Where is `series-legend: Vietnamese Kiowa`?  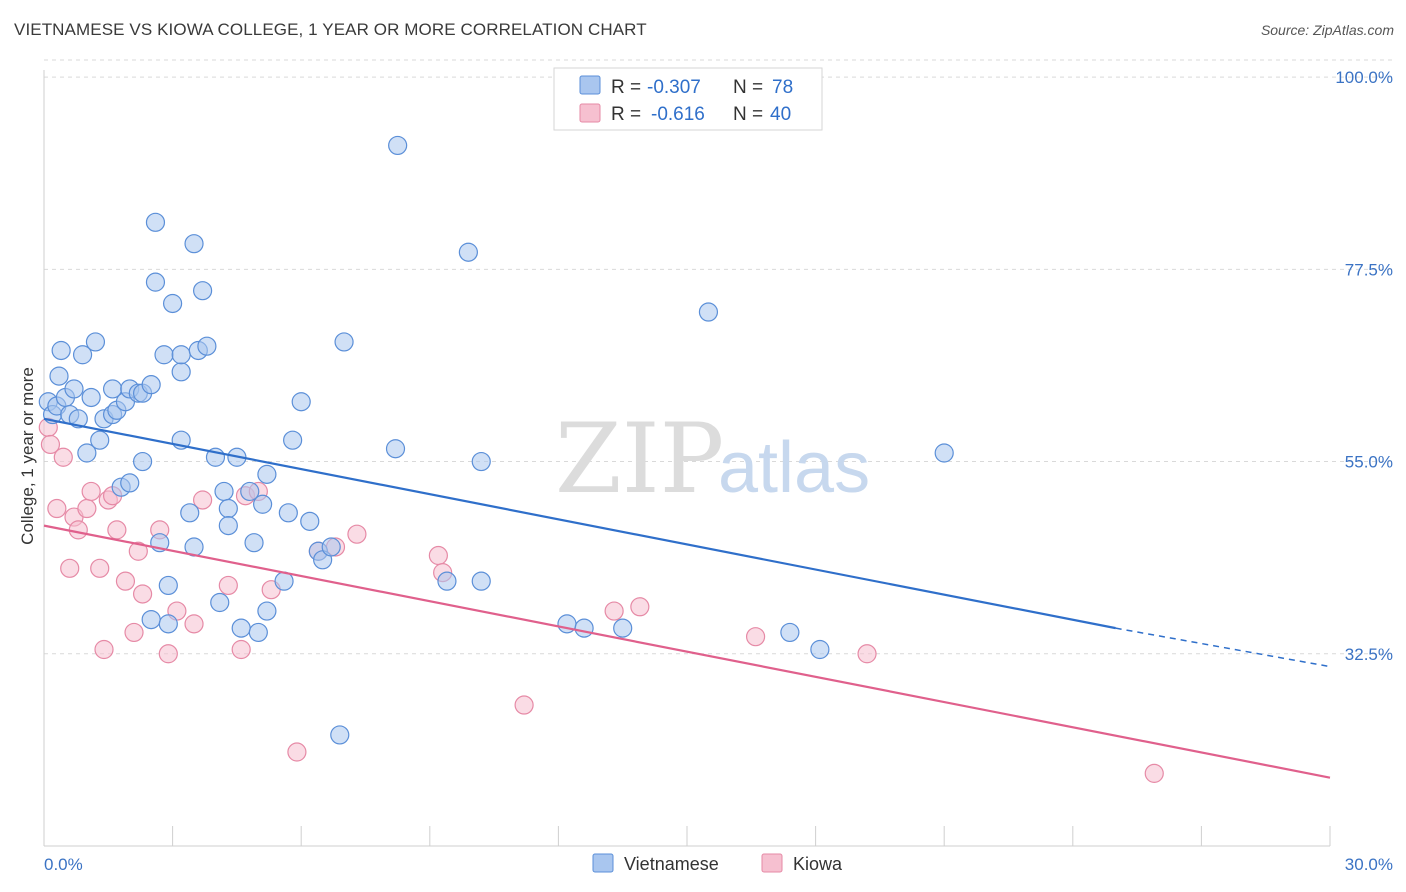 series-legend: Vietnamese Kiowa is located at coordinates (717, 863).